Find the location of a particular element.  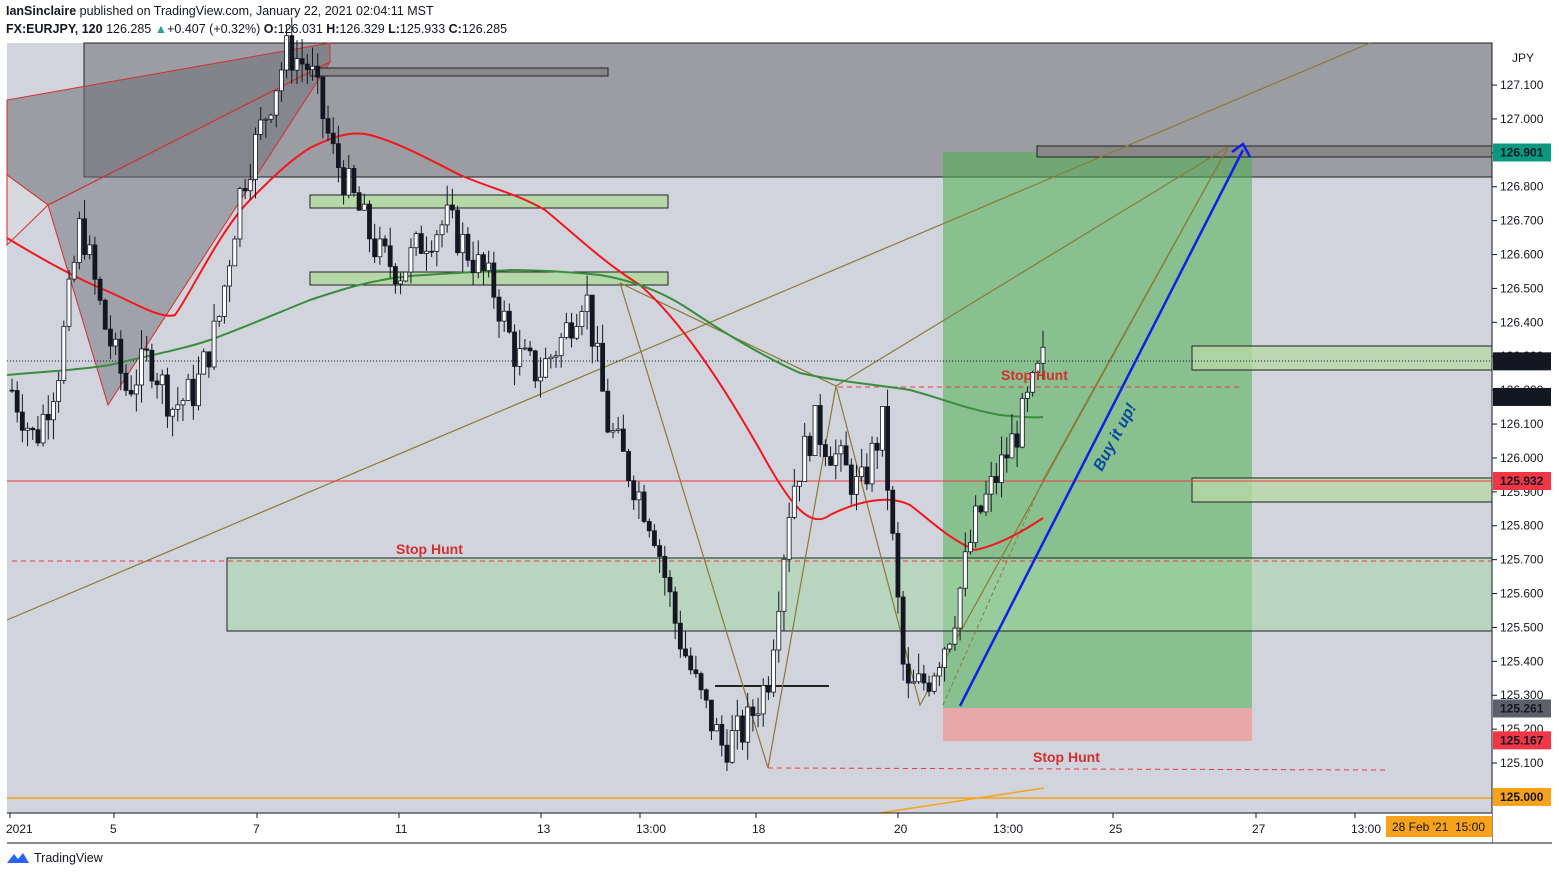

open-value: 126.031 is located at coordinates (300, 29).